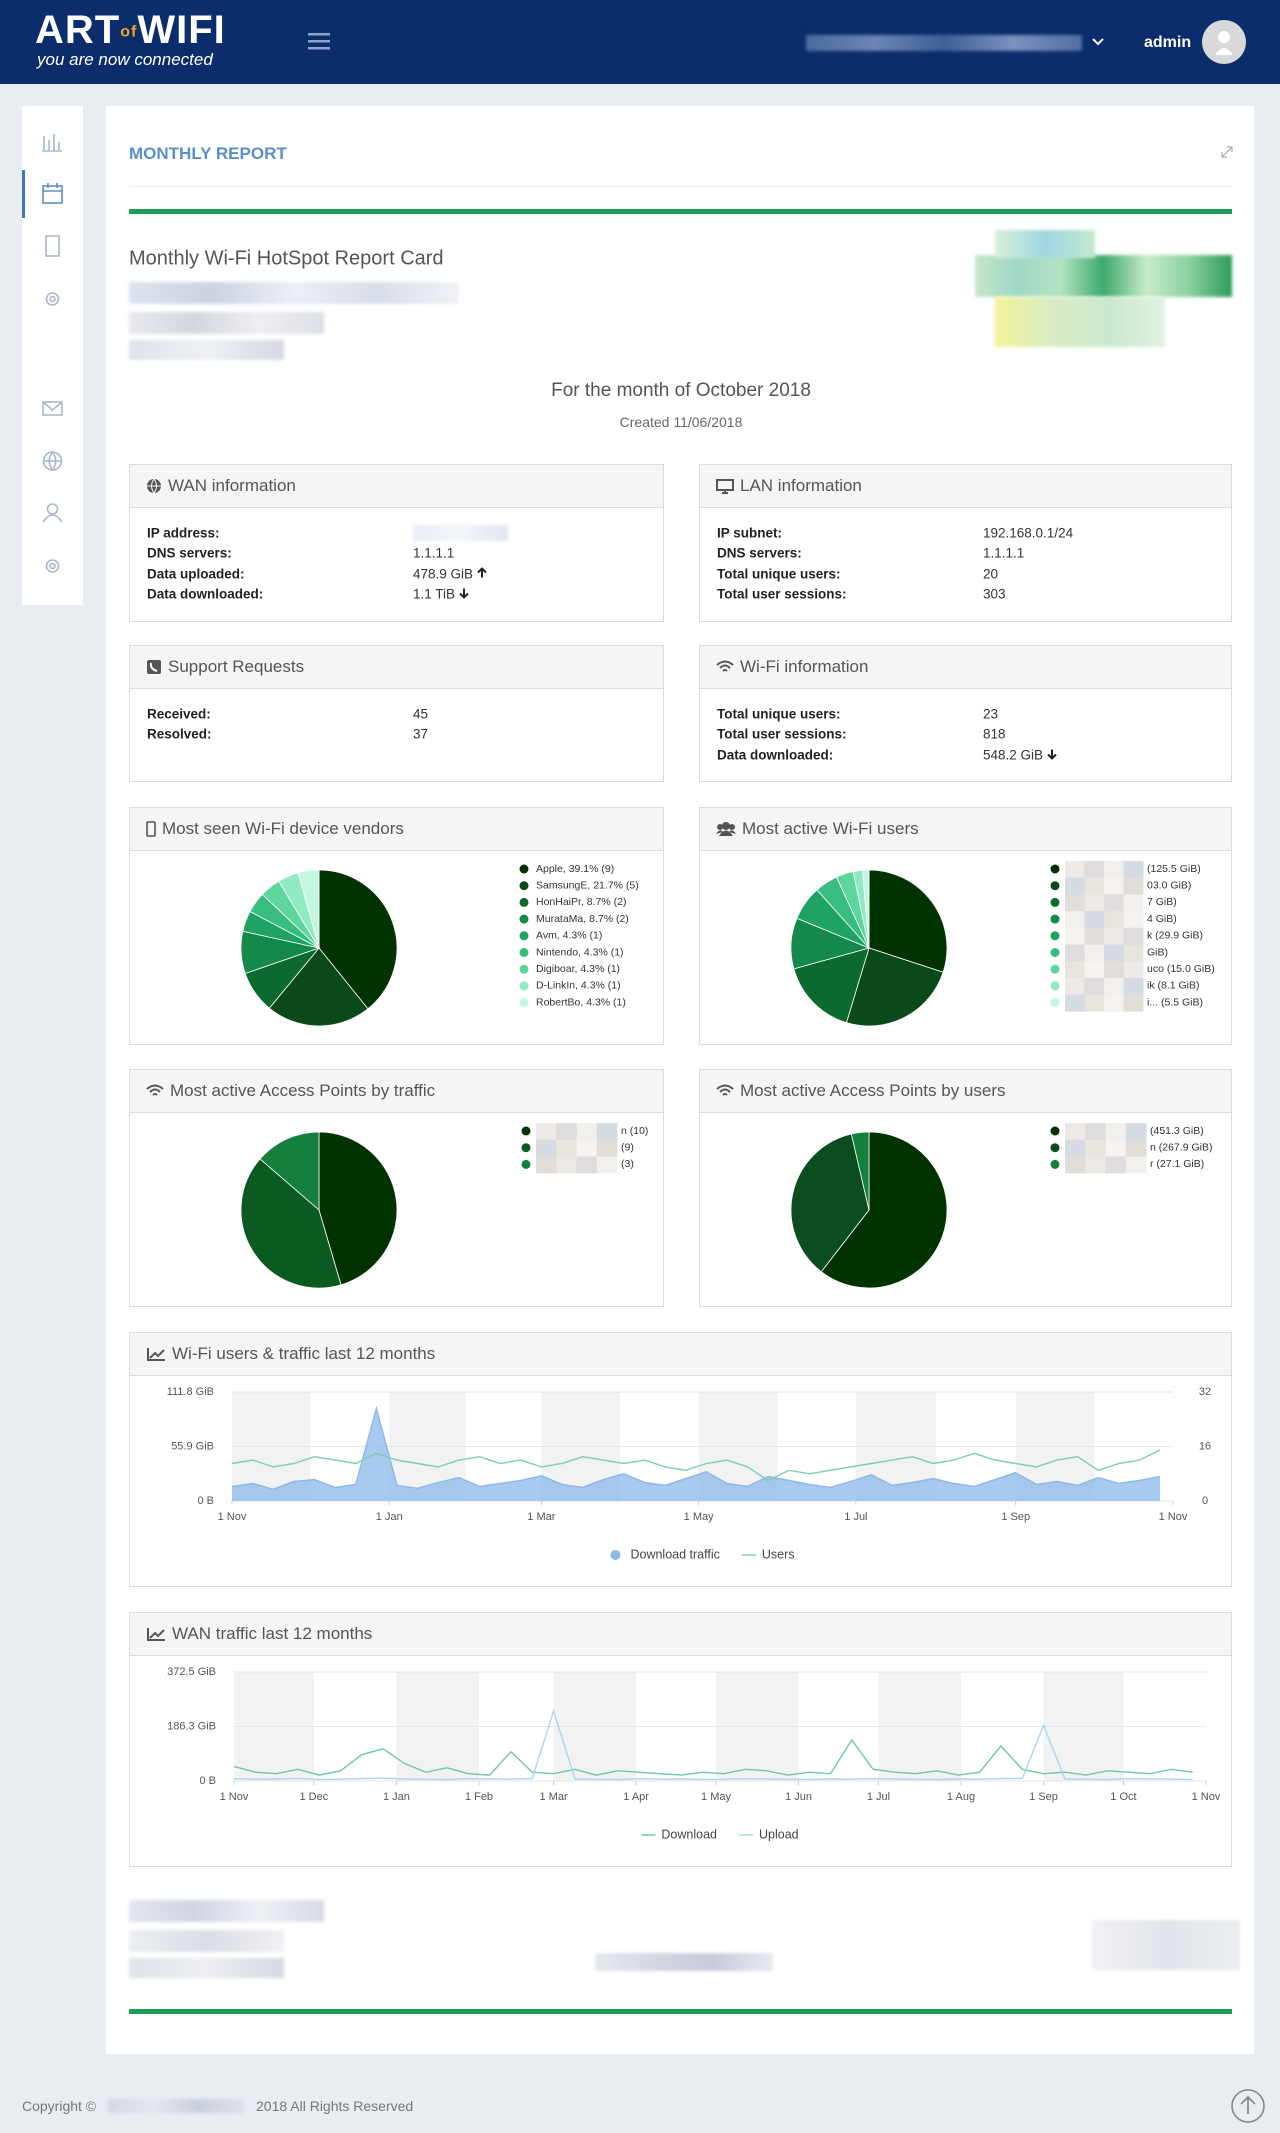 The height and width of the screenshot is (2133, 1280). I want to click on panel-header: Support Requests, so click(396, 667).